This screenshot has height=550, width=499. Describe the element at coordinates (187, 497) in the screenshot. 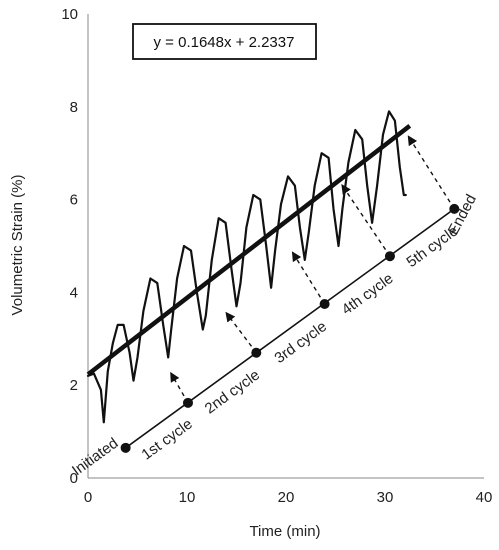

I see `x-tick-label: 10` at that location.